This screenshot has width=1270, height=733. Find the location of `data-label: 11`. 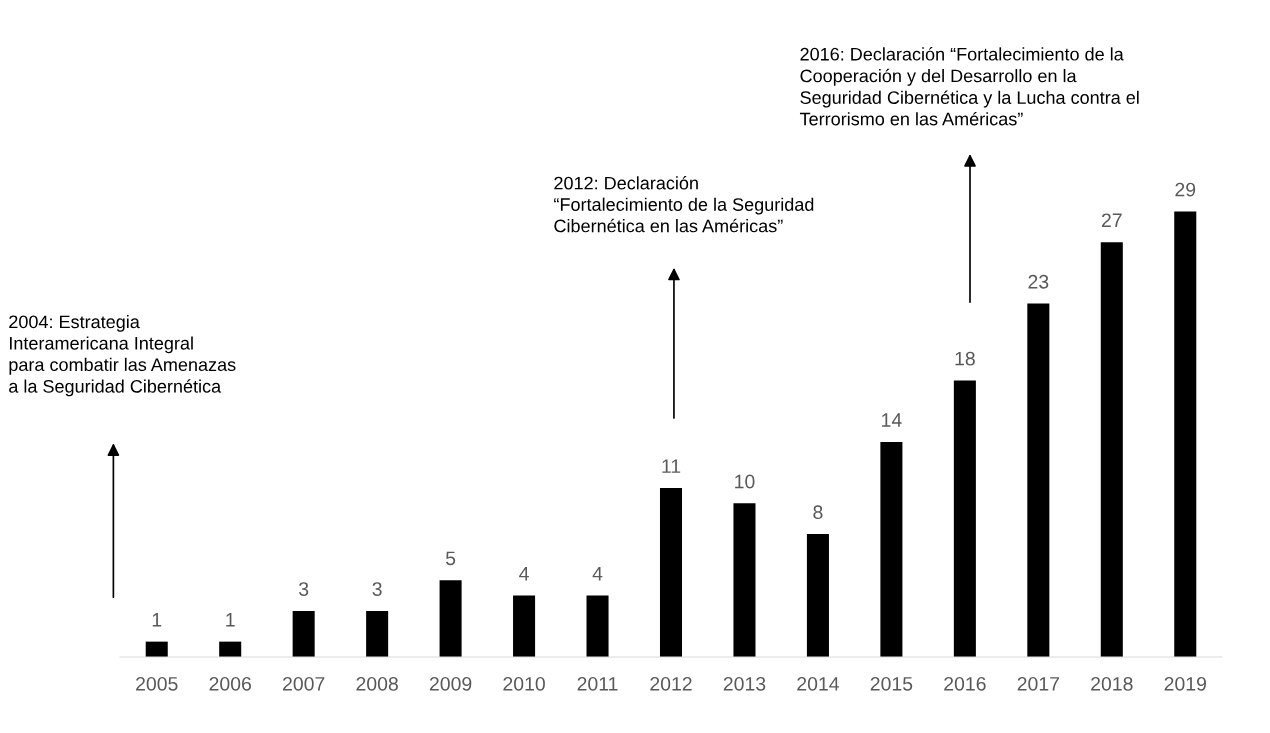

data-label: 11 is located at coordinates (671, 466).